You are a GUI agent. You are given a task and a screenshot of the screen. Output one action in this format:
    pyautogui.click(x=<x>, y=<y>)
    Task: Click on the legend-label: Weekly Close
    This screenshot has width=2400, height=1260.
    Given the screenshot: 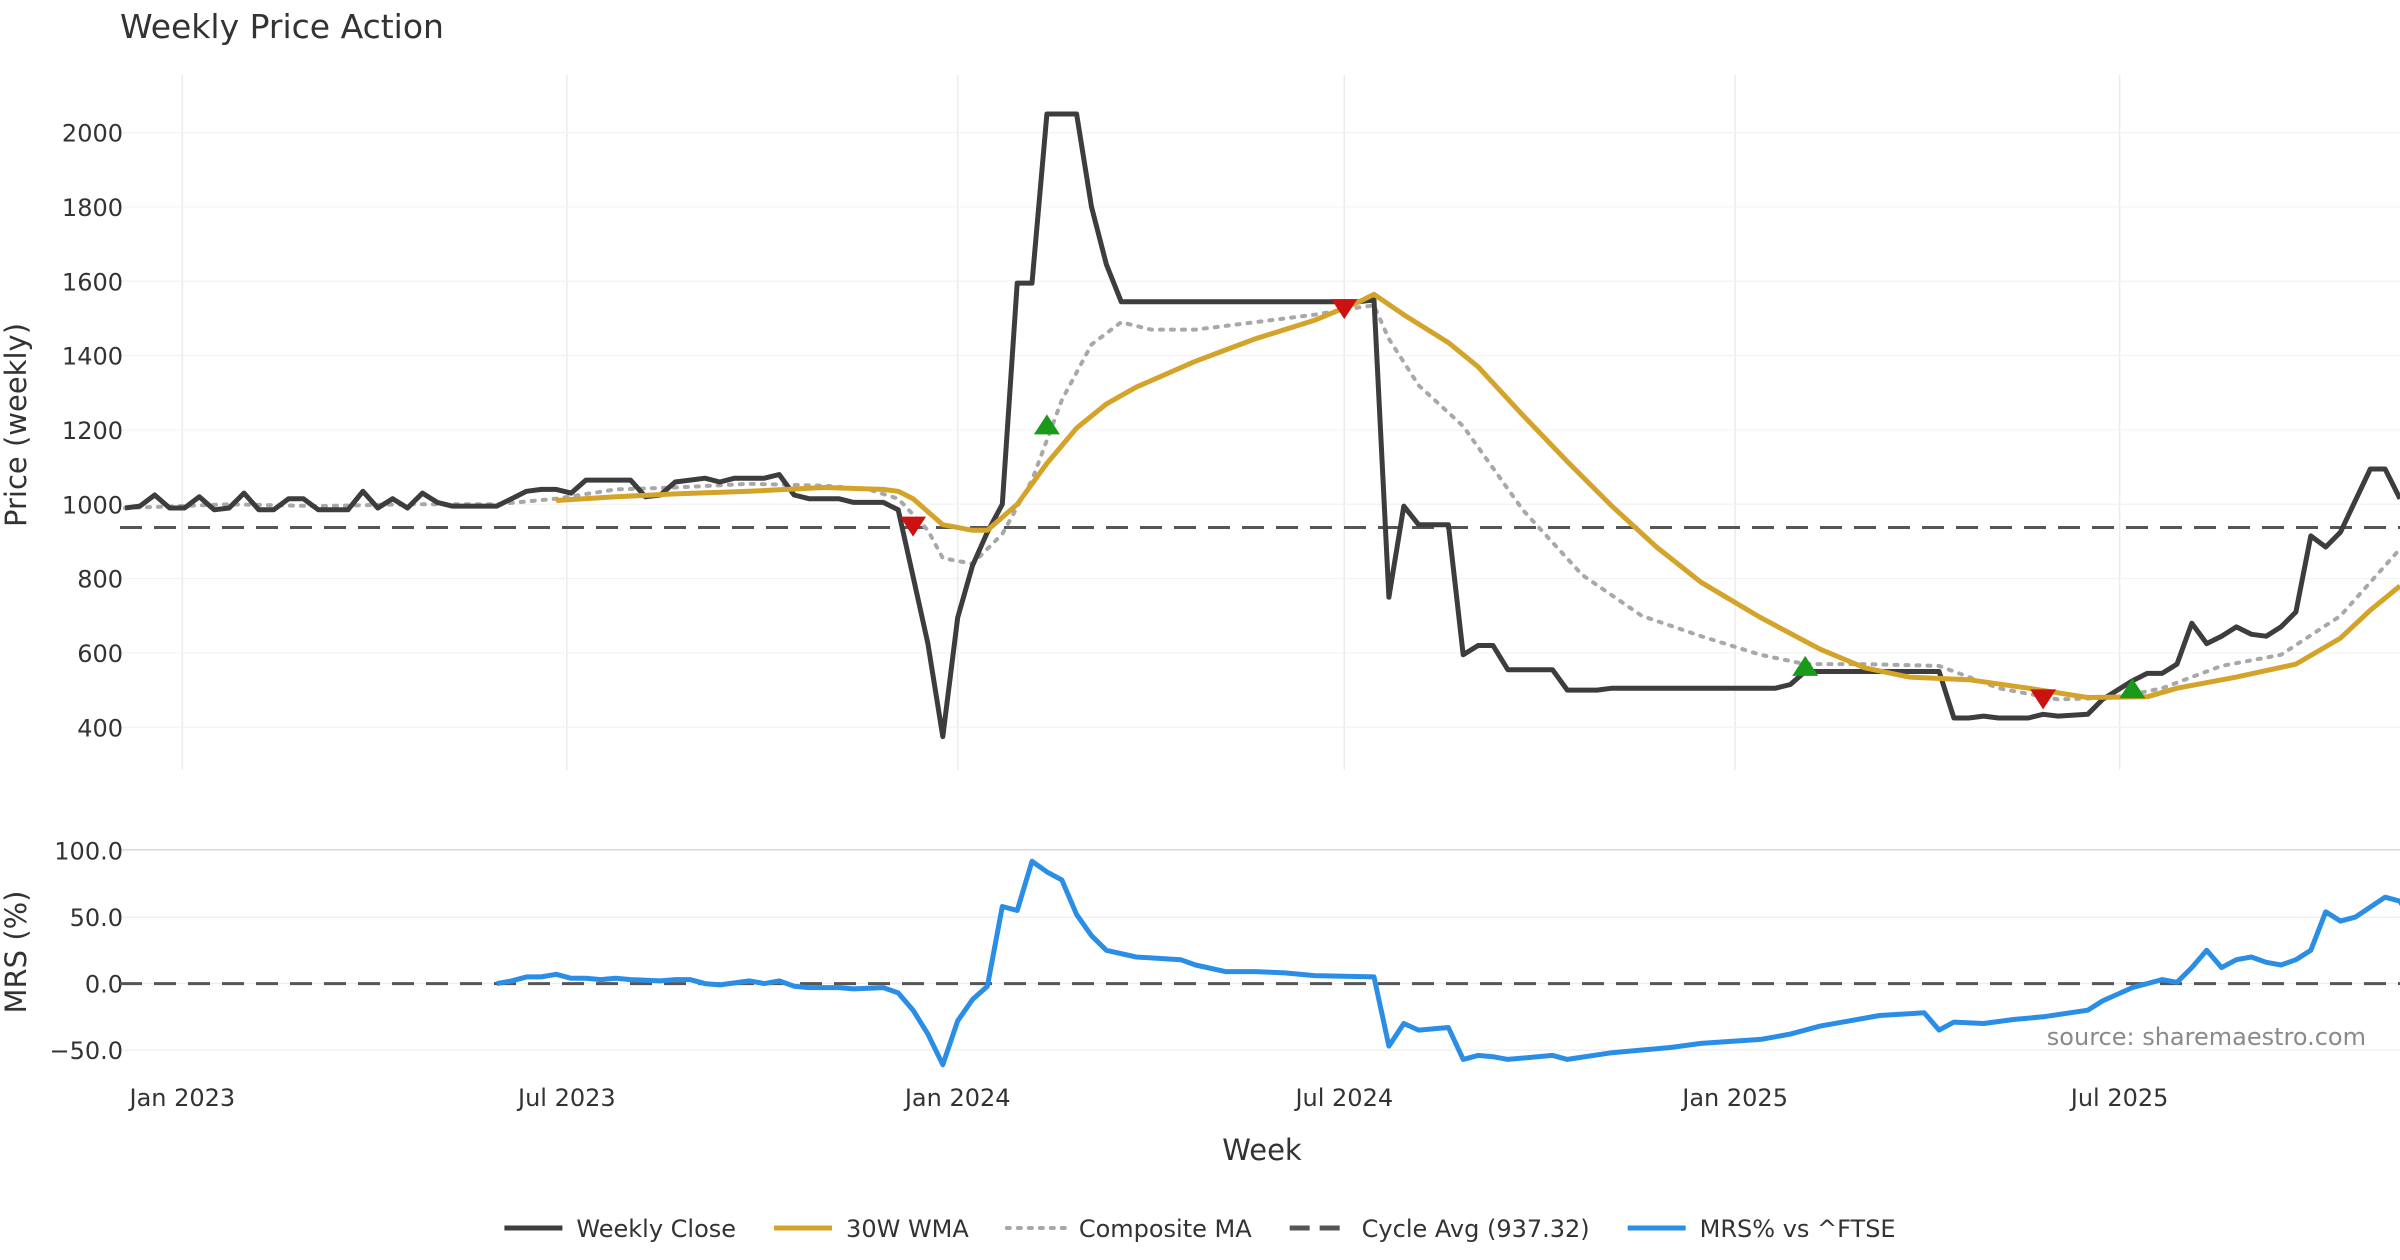 What is the action you would take?
    pyautogui.click(x=656, y=1229)
    